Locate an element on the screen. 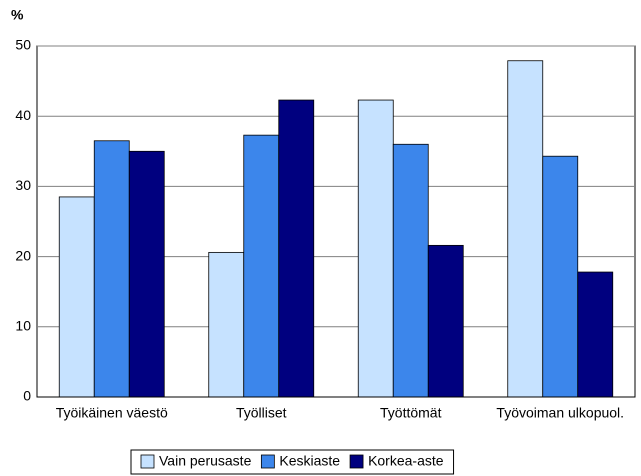 The image size is (641, 476). x-tick-label: Työlliset is located at coordinates (261, 413).